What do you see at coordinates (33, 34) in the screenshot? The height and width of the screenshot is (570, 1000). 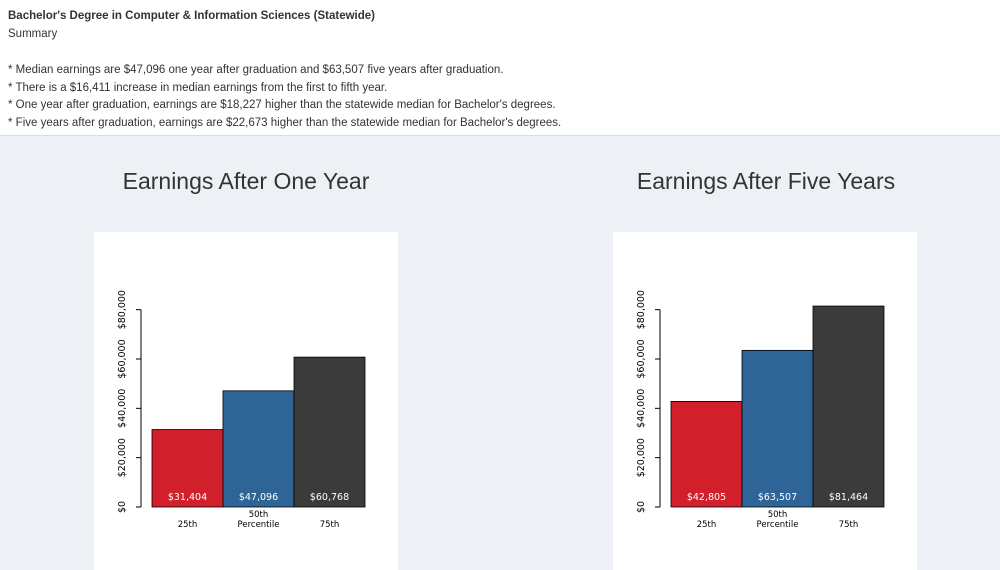 I see `page-subtitle: Summary` at bounding box center [33, 34].